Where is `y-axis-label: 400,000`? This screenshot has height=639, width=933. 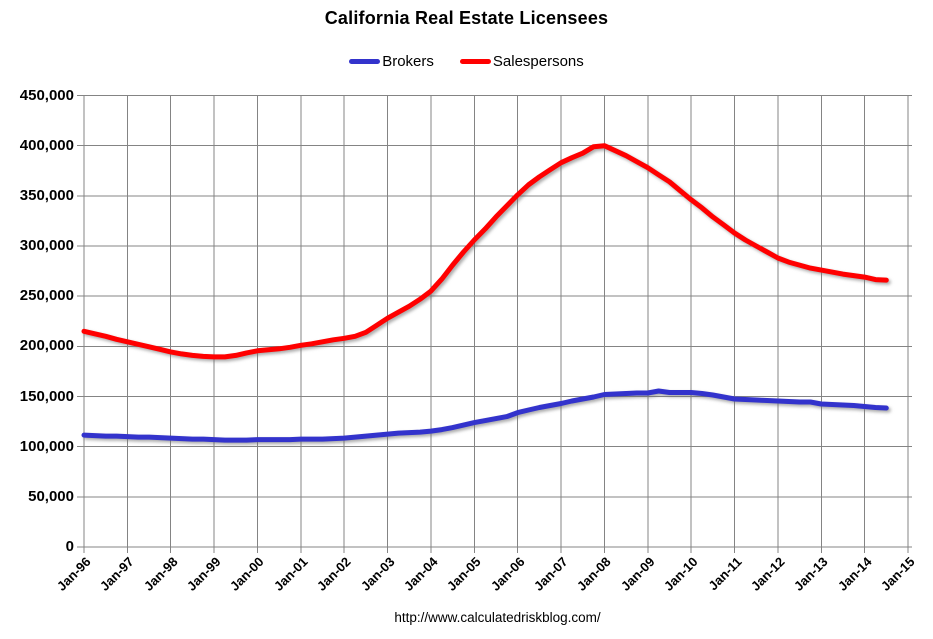 y-axis-label: 400,000 is located at coordinates (46, 145).